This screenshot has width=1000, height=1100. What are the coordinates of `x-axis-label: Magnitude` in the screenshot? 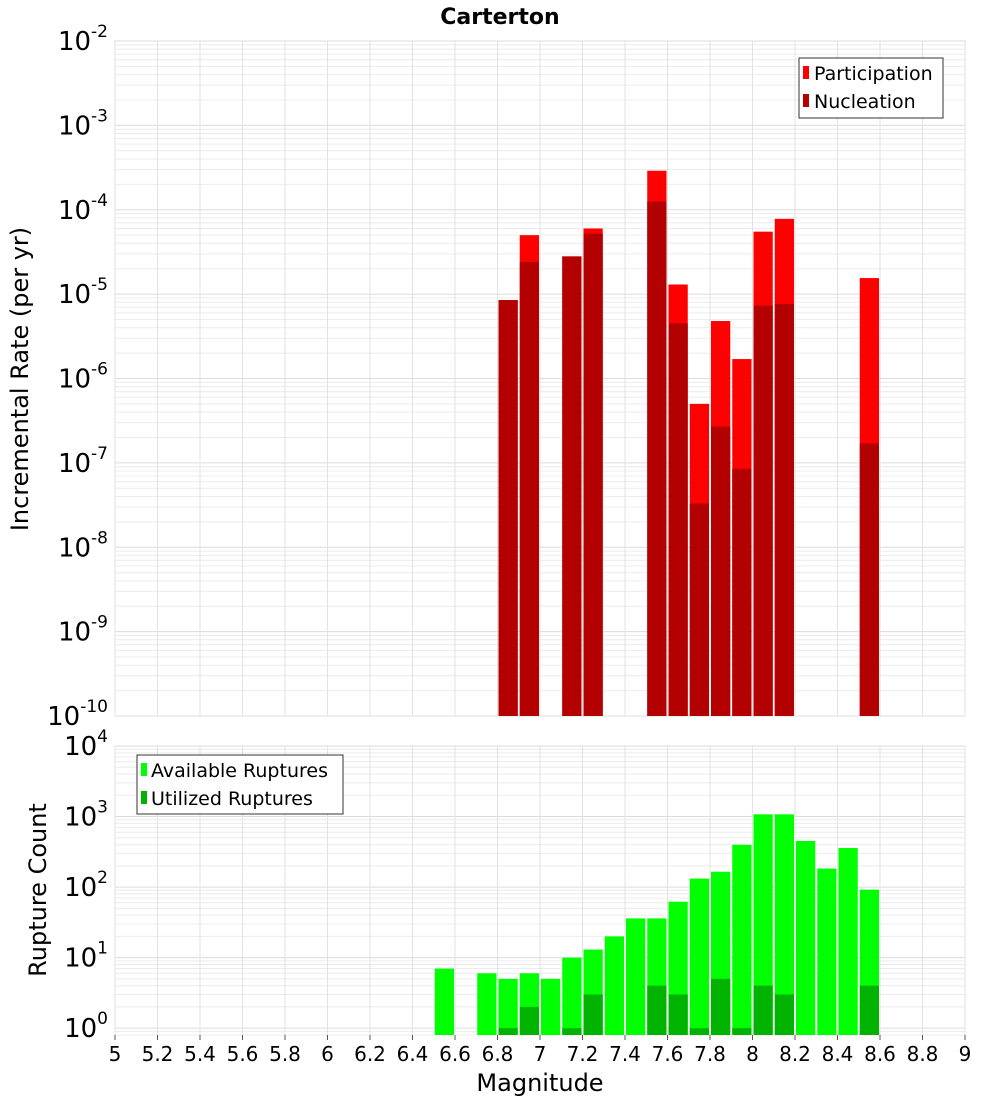 It's located at (539, 1083).